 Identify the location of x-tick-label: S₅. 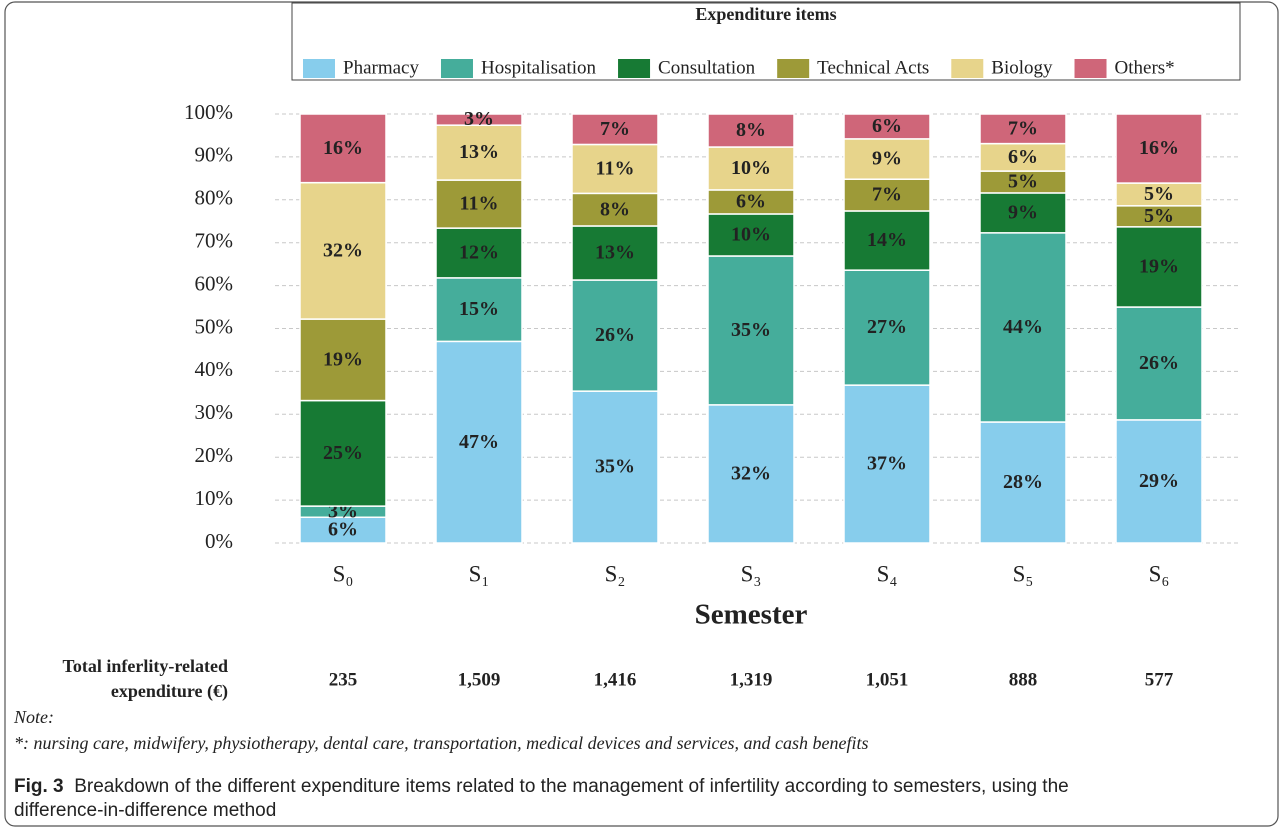
(1023, 573).